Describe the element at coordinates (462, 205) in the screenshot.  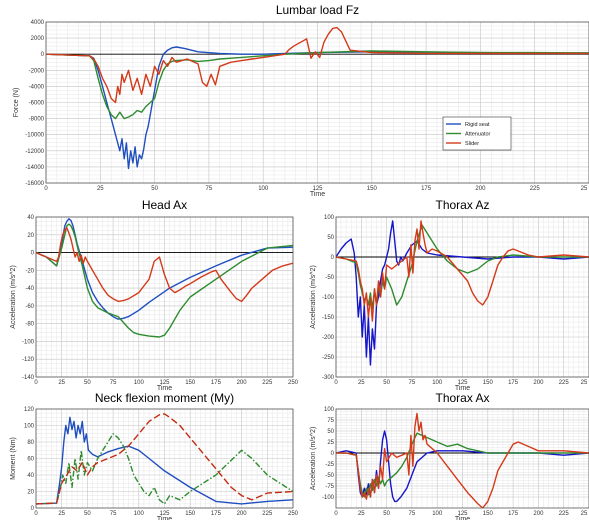
I see `chart-title: Thorax Az` at that location.